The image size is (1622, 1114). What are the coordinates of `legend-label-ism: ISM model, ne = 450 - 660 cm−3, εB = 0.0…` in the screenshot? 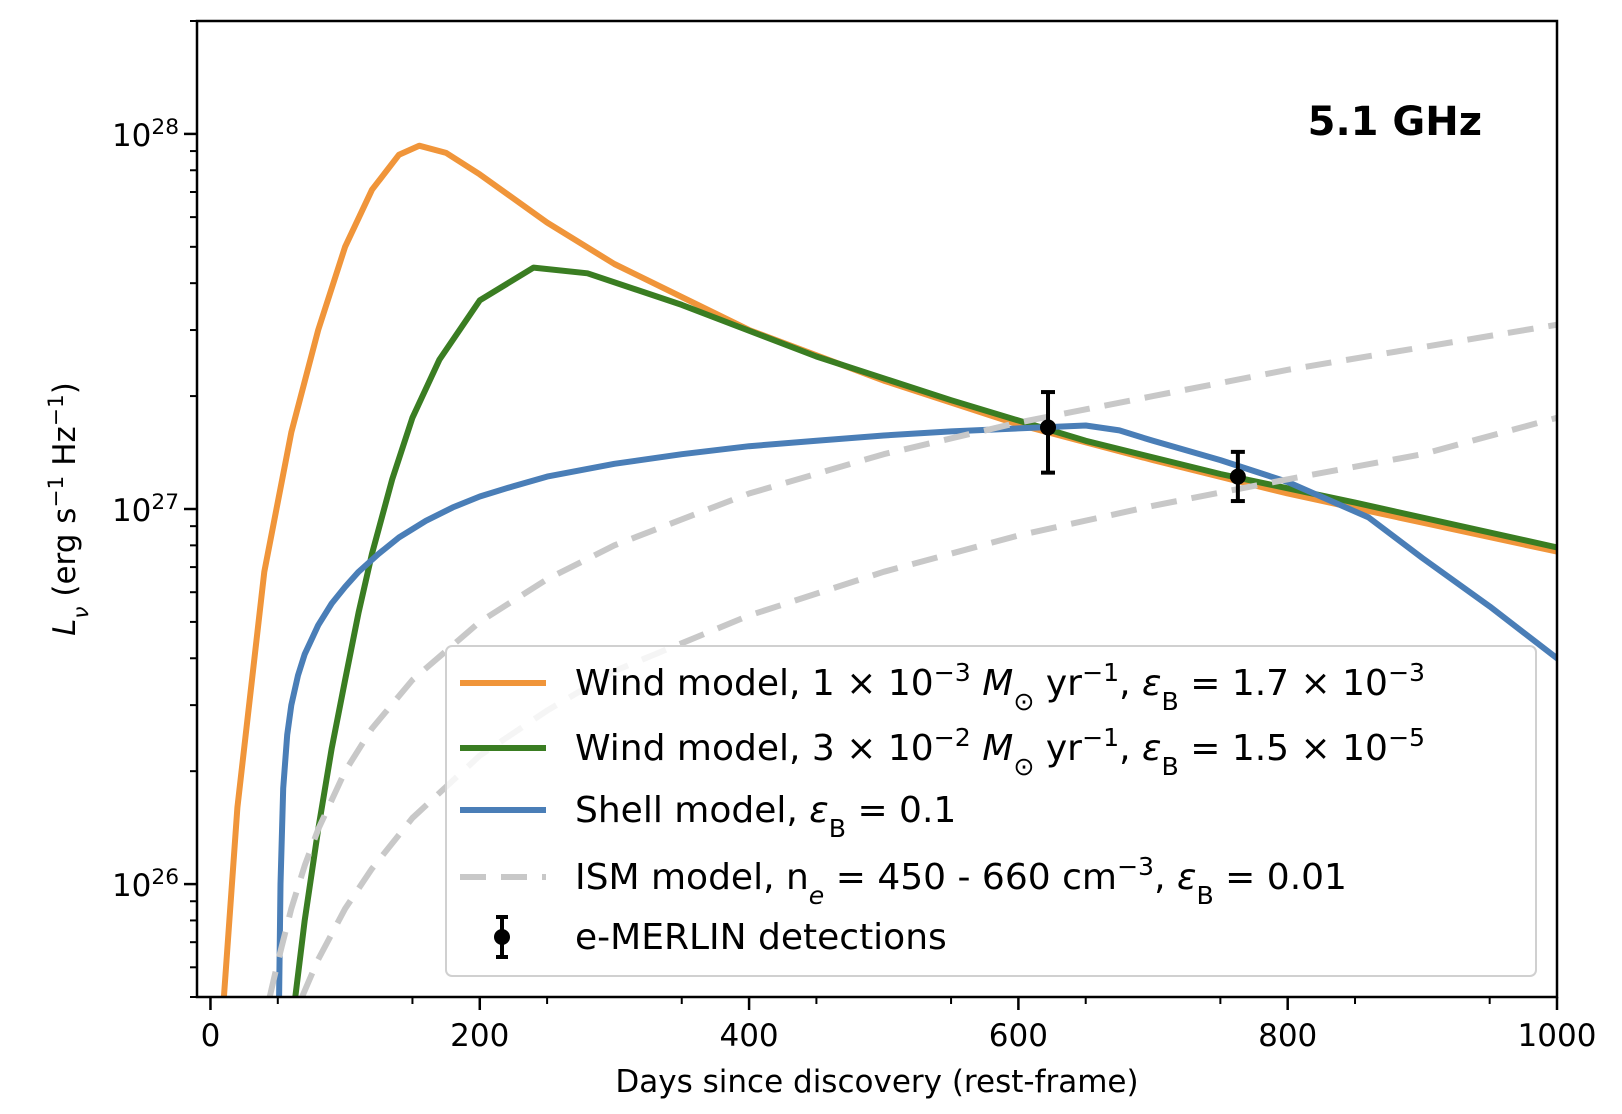 It's located at (961, 881).